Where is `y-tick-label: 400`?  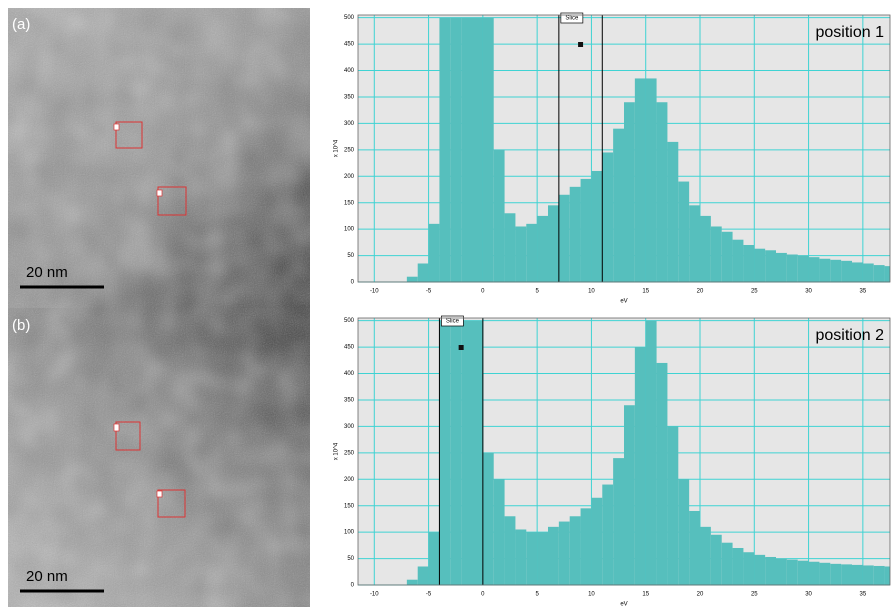
y-tick-label: 400 is located at coordinates (349, 374).